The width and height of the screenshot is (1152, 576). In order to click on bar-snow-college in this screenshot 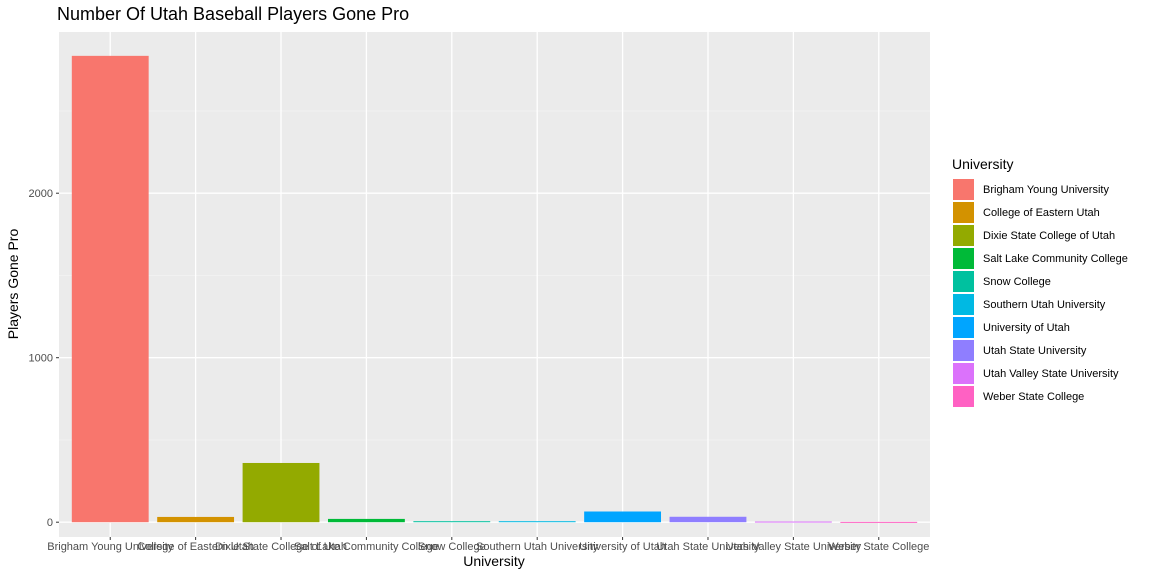, I will do `click(452, 522)`.